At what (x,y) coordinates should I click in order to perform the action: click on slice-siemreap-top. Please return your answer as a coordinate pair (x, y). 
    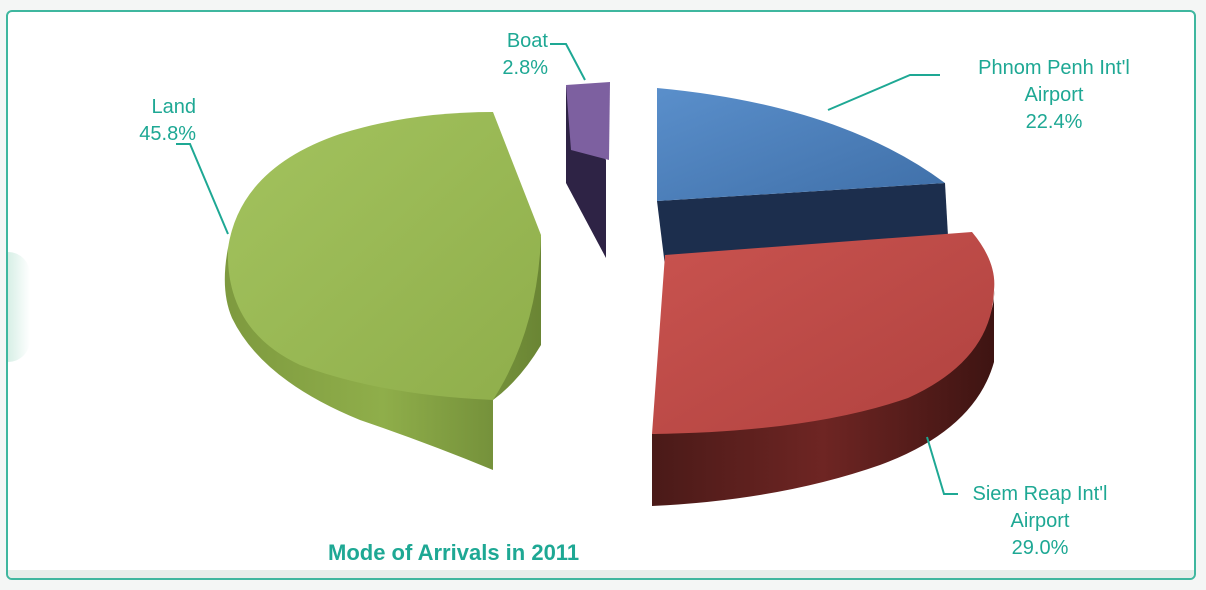
    Looking at the image, I should click on (823, 333).